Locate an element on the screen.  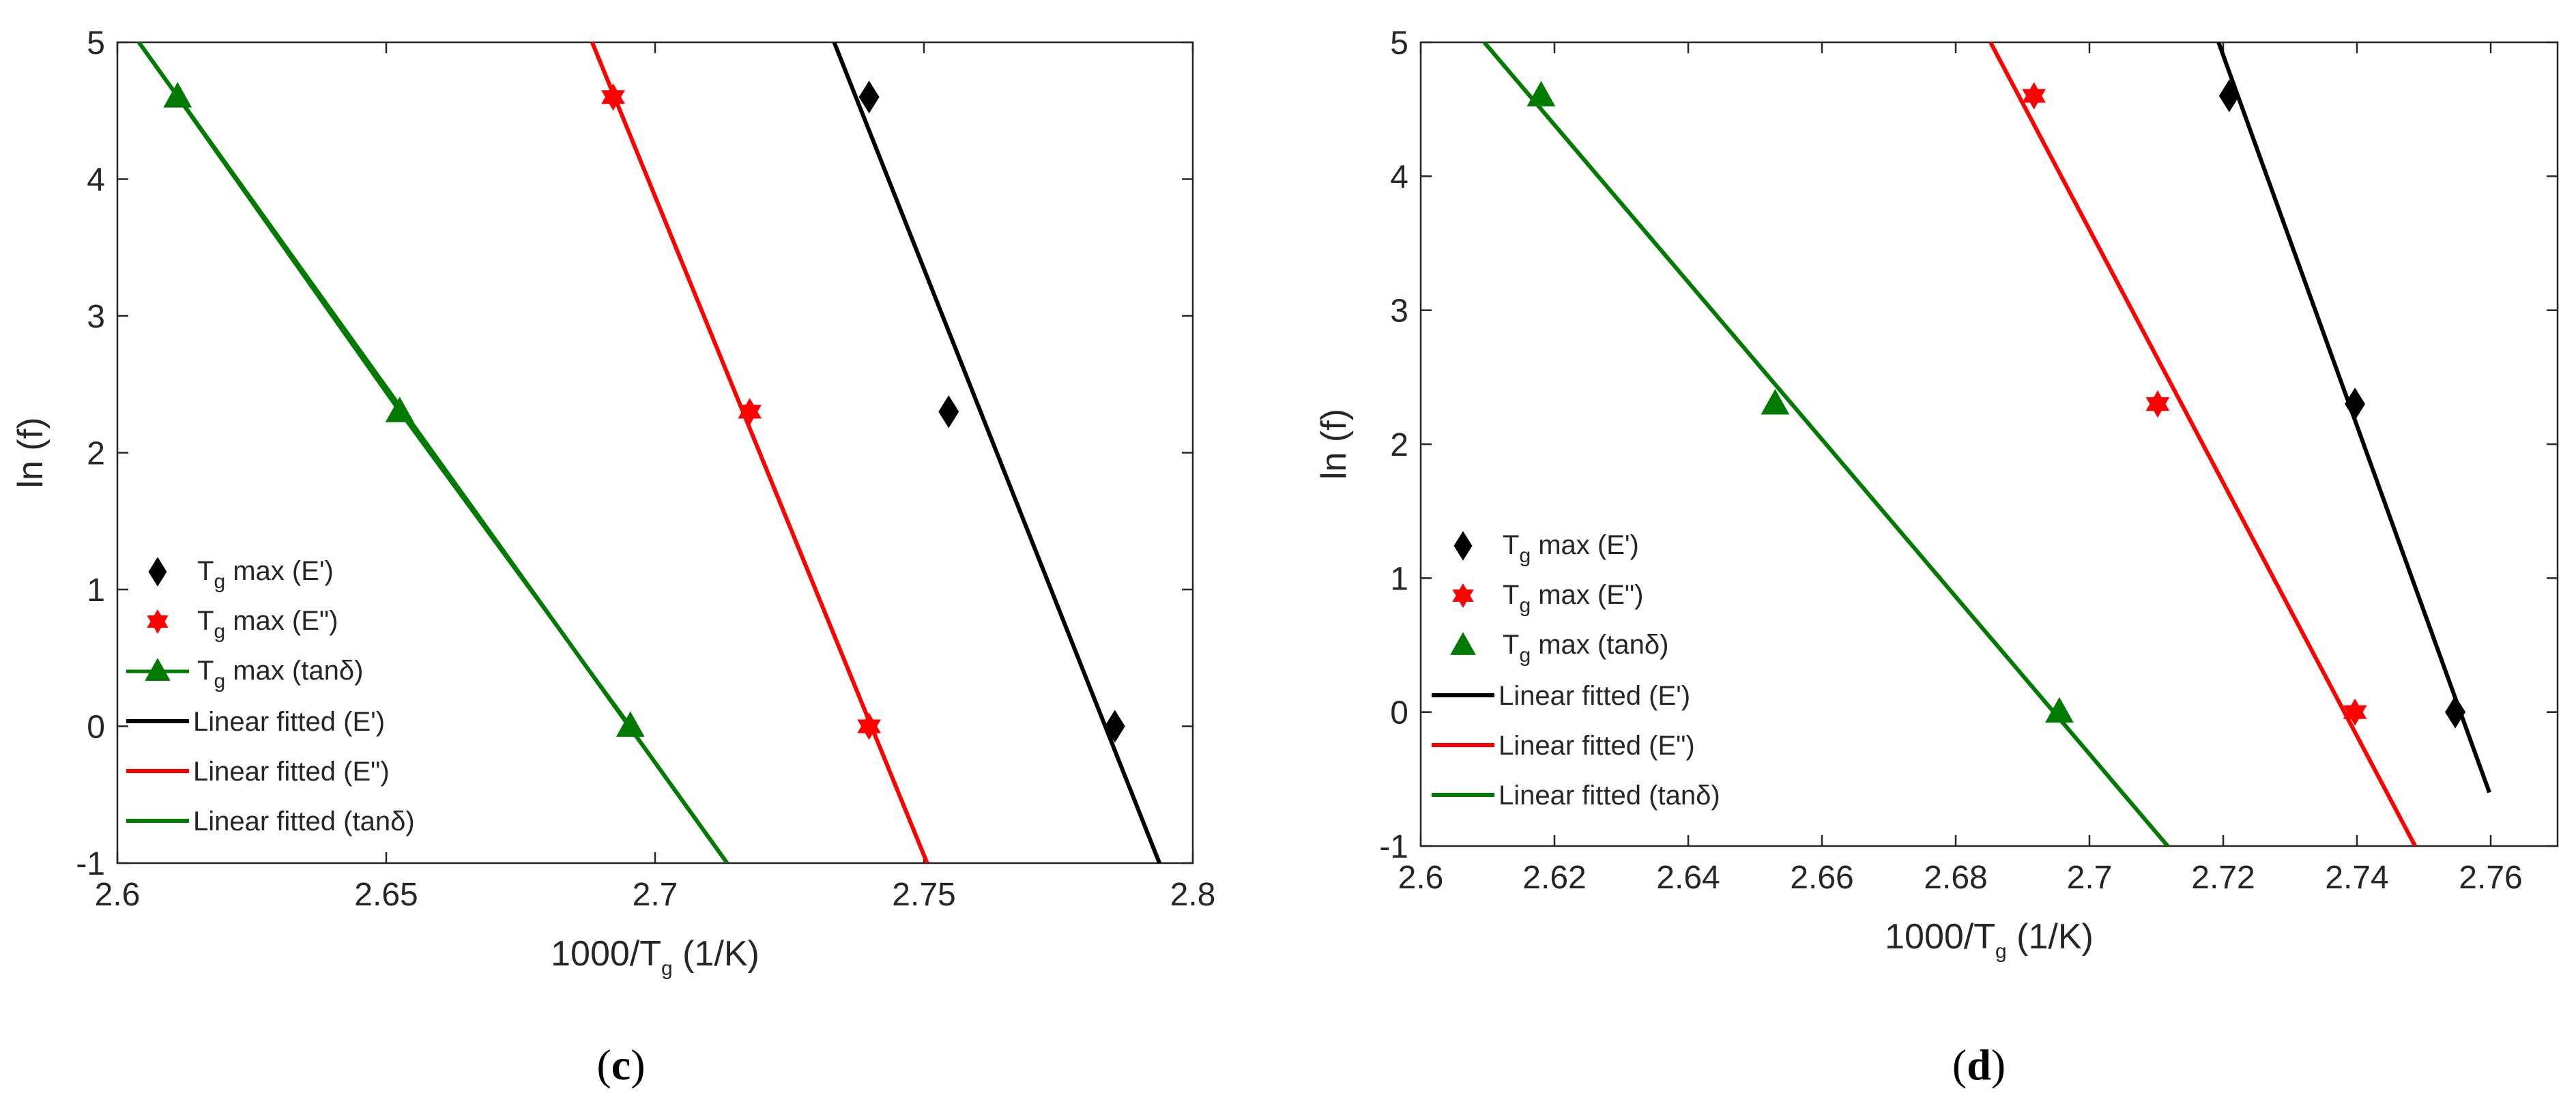
panel-label: (c) is located at coordinates (620, 1064).